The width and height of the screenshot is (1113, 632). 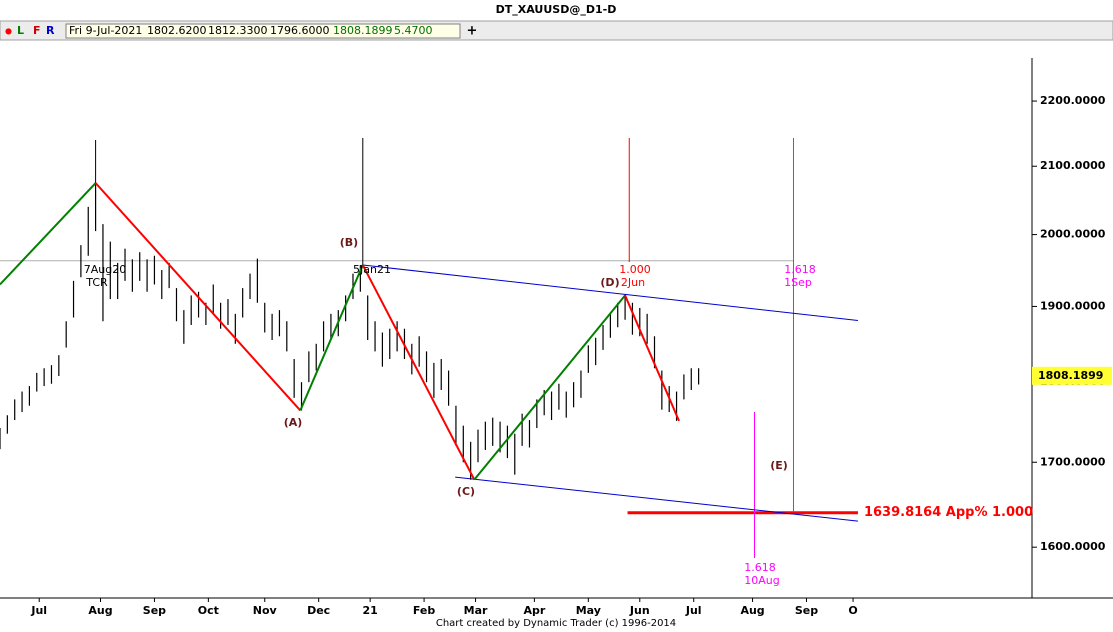 What do you see at coordinates (1073, 461) in the screenshot?
I see `y-tick-label: 1700.0000` at bounding box center [1073, 461].